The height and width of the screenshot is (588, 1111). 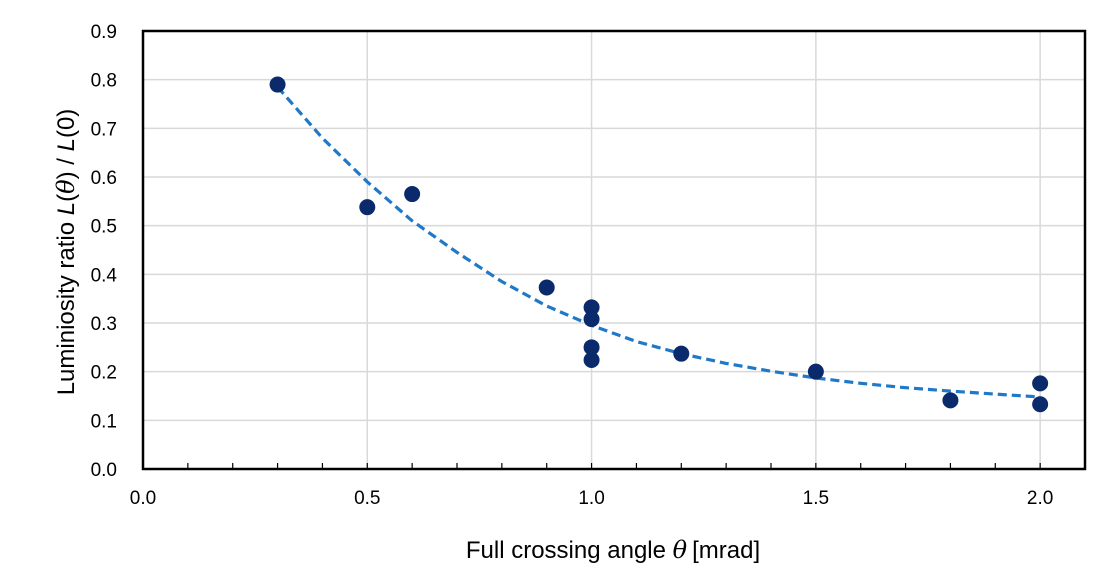 What do you see at coordinates (66, 186) in the screenshot?
I see `y-axis-title-theta: θ` at bounding box center [66, 186].